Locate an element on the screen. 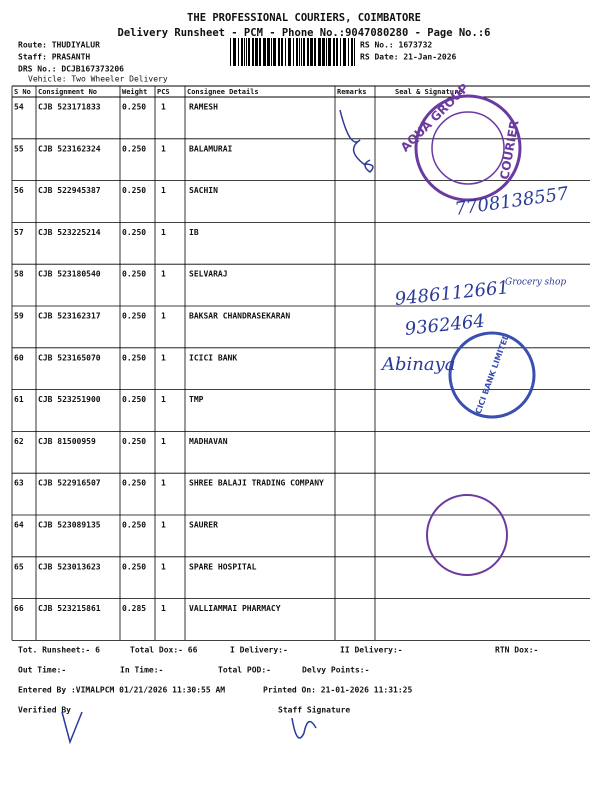 The width and height of the screenshot is (600, 800). cell: CJB 523215861 is located at coordinates (69, 608).